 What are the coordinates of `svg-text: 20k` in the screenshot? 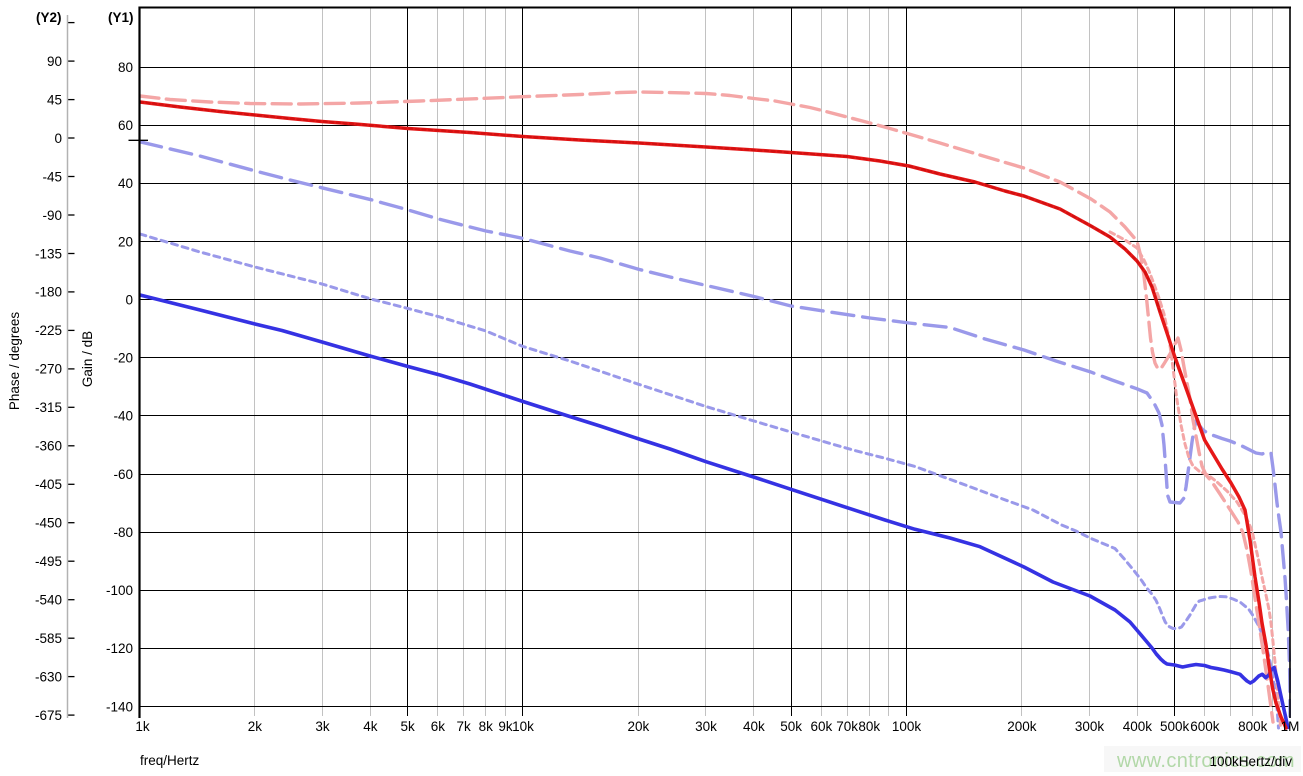 It's located at (639, 726).